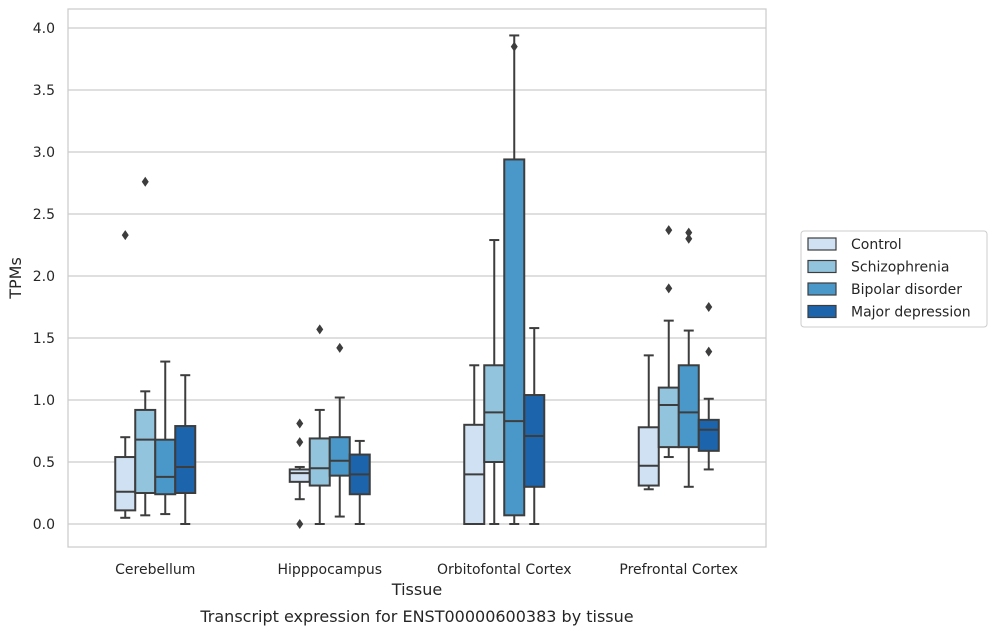 The width and height of the screenshot is (997, 634). I want to click on y-tick-label: 2.0, so click(44, 277).